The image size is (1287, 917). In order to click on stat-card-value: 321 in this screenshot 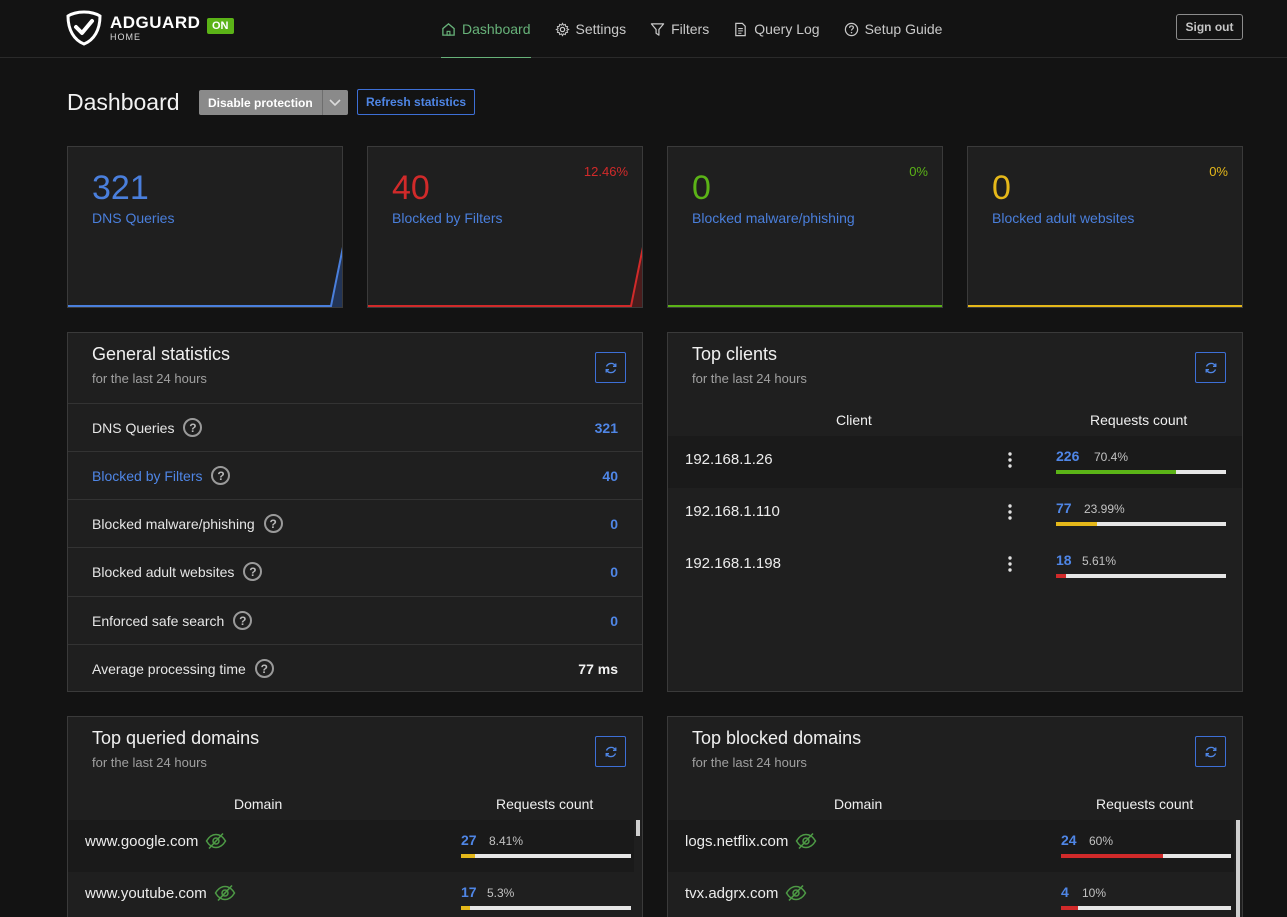, I will do `click(120, 188)`.